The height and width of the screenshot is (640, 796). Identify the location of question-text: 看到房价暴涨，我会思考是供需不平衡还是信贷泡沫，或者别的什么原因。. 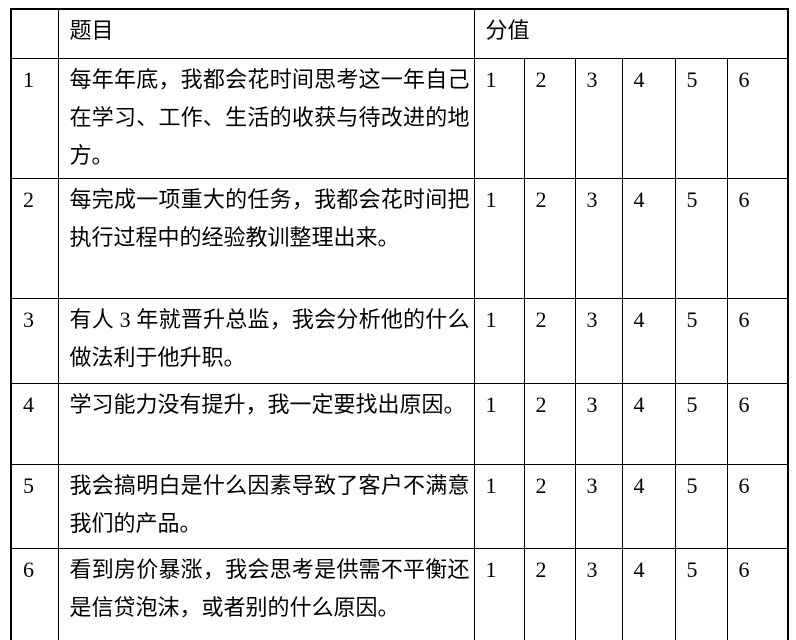
(266, 594).